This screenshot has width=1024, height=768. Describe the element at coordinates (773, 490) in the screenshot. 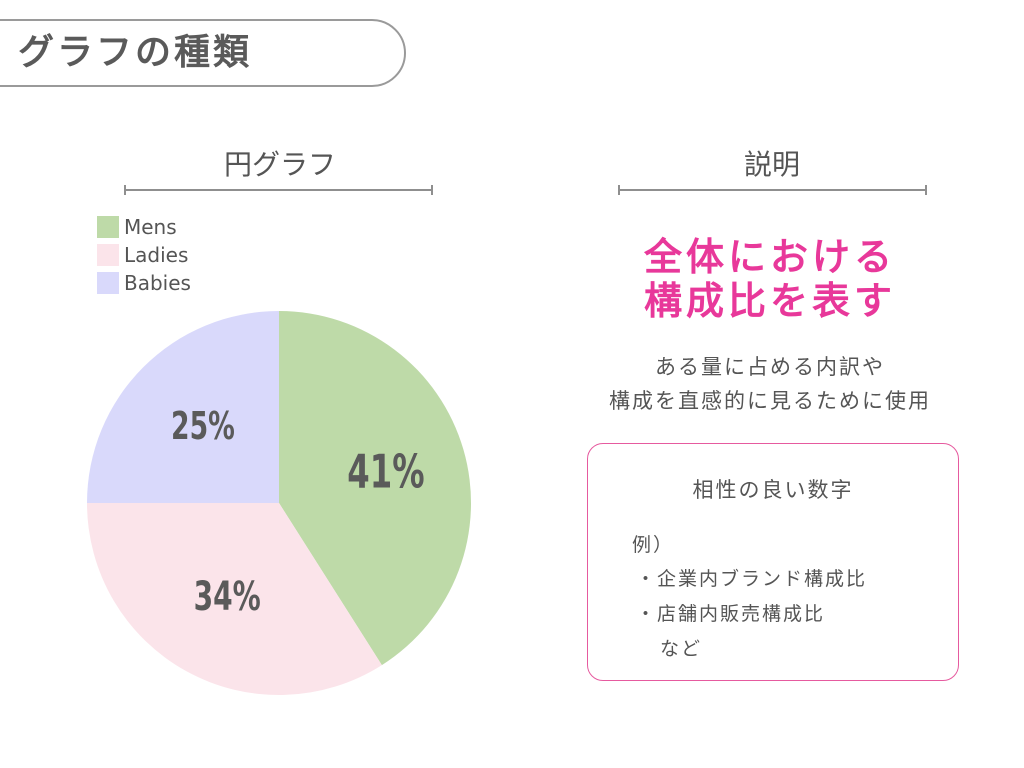

I see `box-title: 相性の良い数字` at that location.